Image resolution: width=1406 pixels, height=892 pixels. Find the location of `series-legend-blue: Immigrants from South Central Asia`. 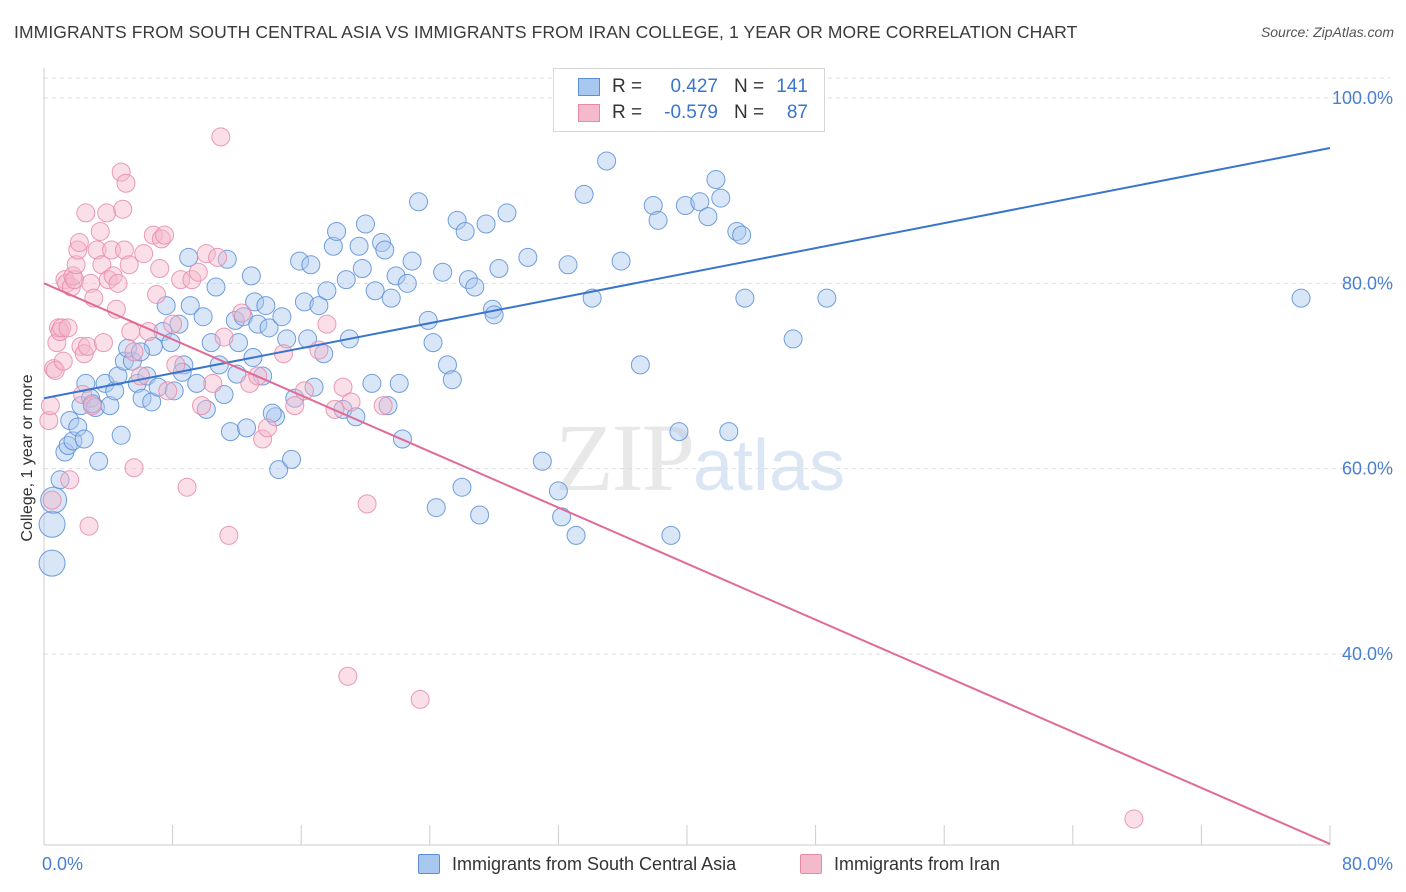

series-legend-blue: Immigrants from South Central Asia is located at coordinates (577, 864).